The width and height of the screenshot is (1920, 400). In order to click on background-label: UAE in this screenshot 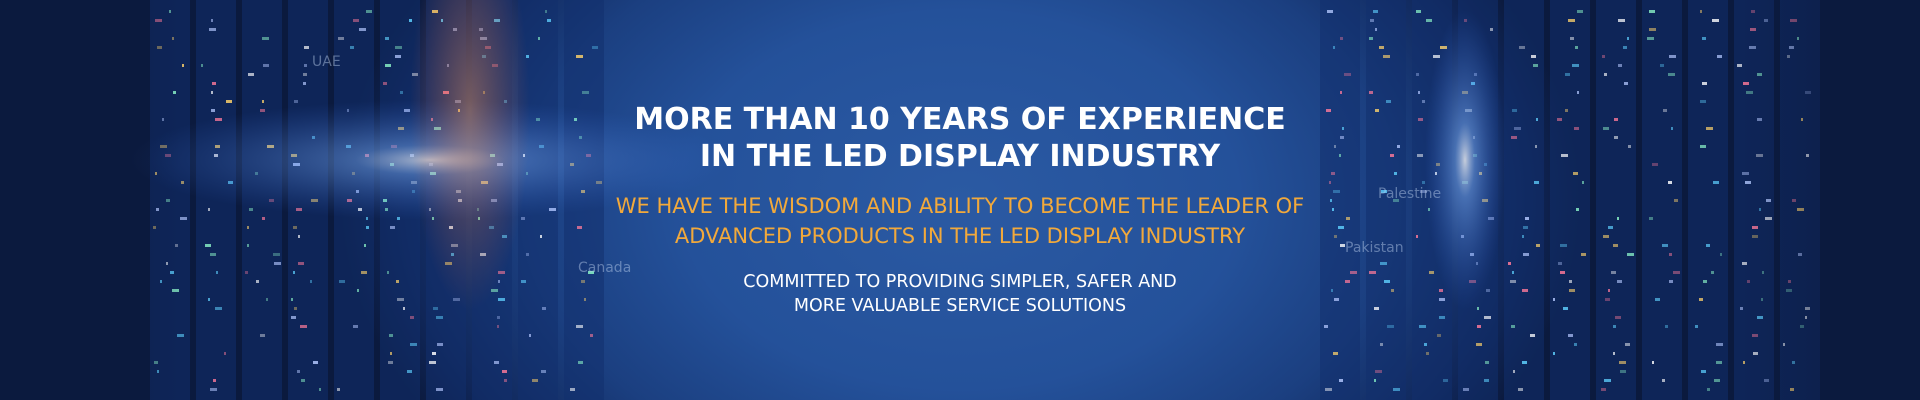, I will do `click(326, 62)`.